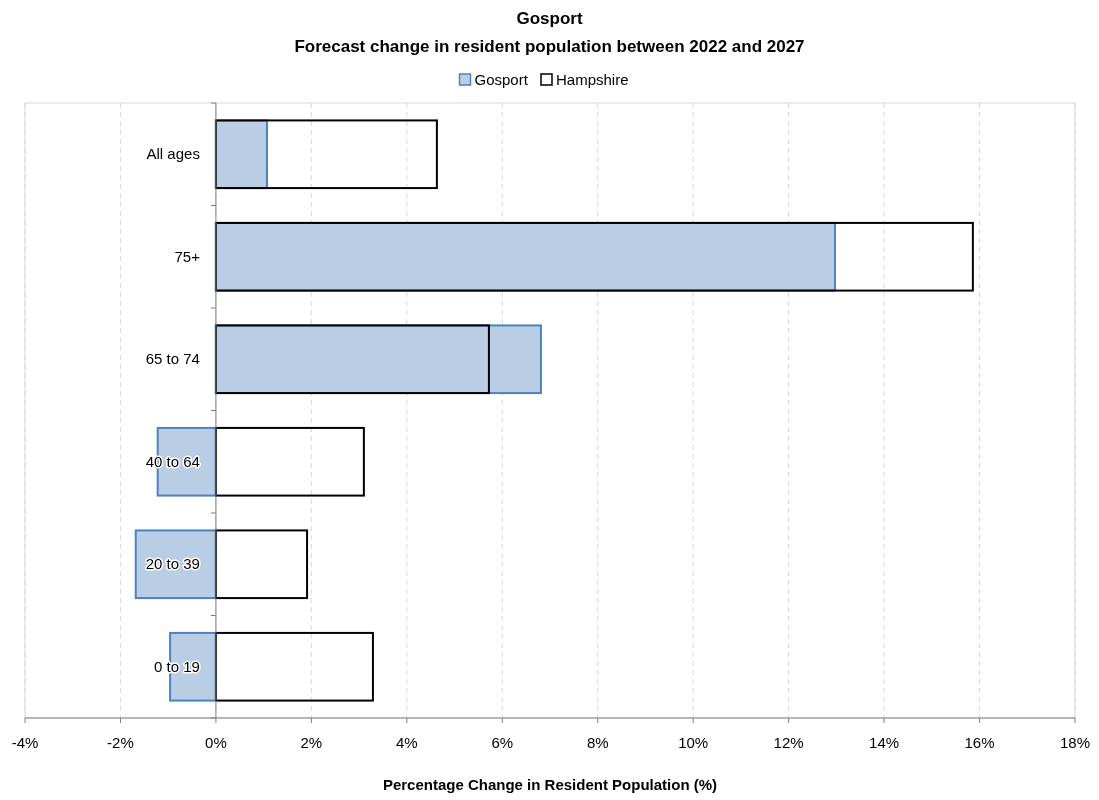  What do you see at coordinates (550, 784) in the screenshot?
I see `x-axis-title: Percentage Change in Resident Population (%)` at bounding box center [550, 784].